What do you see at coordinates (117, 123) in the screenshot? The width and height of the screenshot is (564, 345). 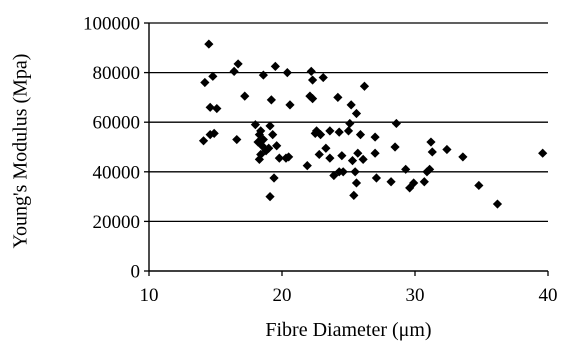 I see `y-tick-label: 60000` at bounding box center [117, 123].